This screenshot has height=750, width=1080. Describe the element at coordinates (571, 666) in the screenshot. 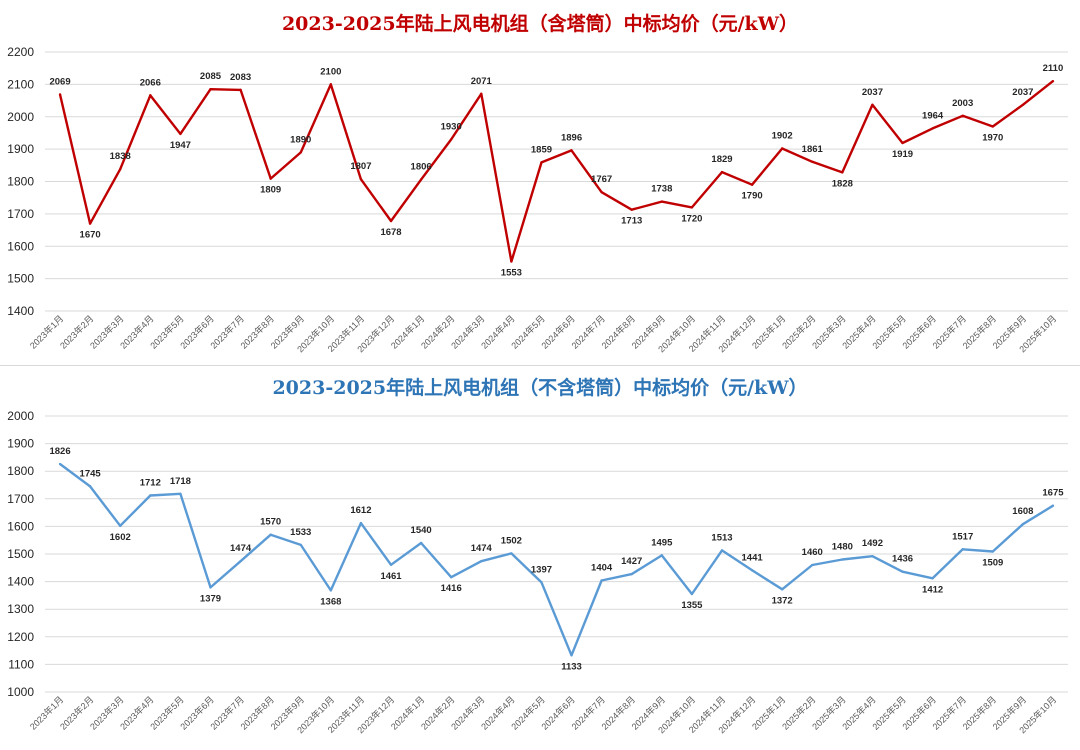

I see `data-label: 1133` at that location.